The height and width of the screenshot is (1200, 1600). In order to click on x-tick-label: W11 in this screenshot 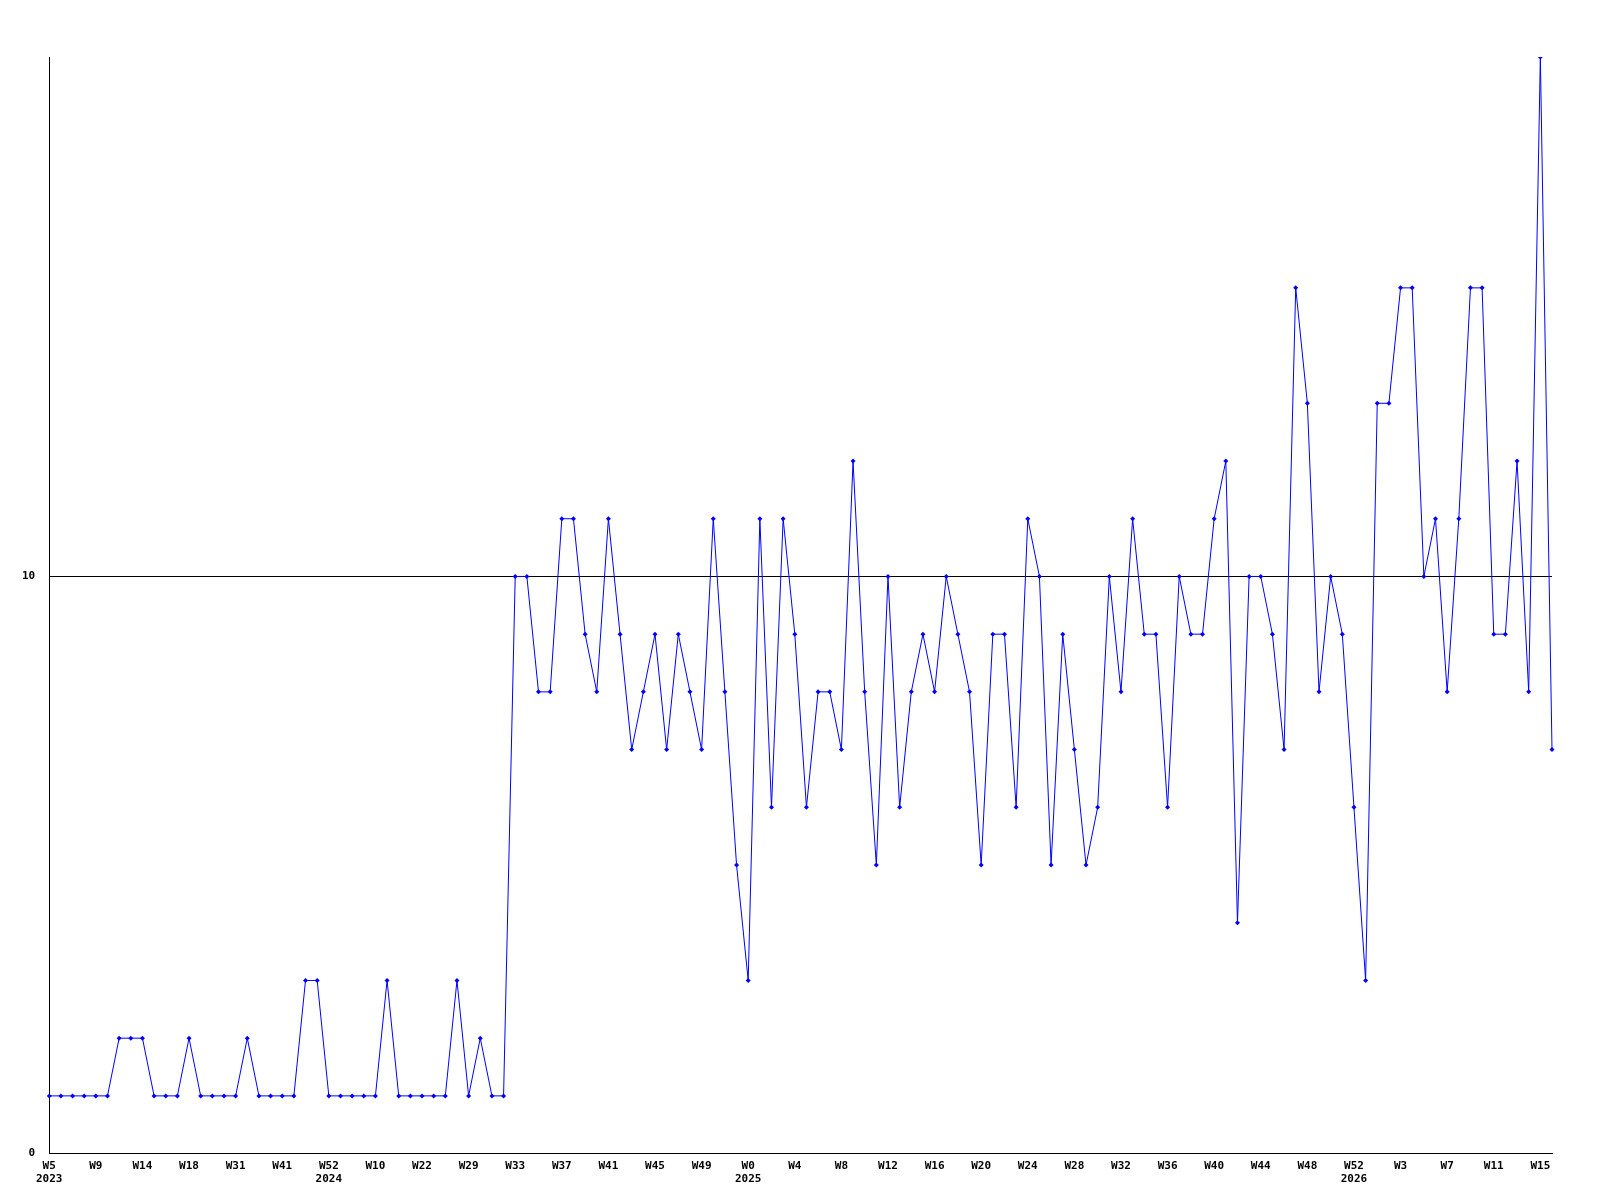, I will do `click(1494, 1166)`.